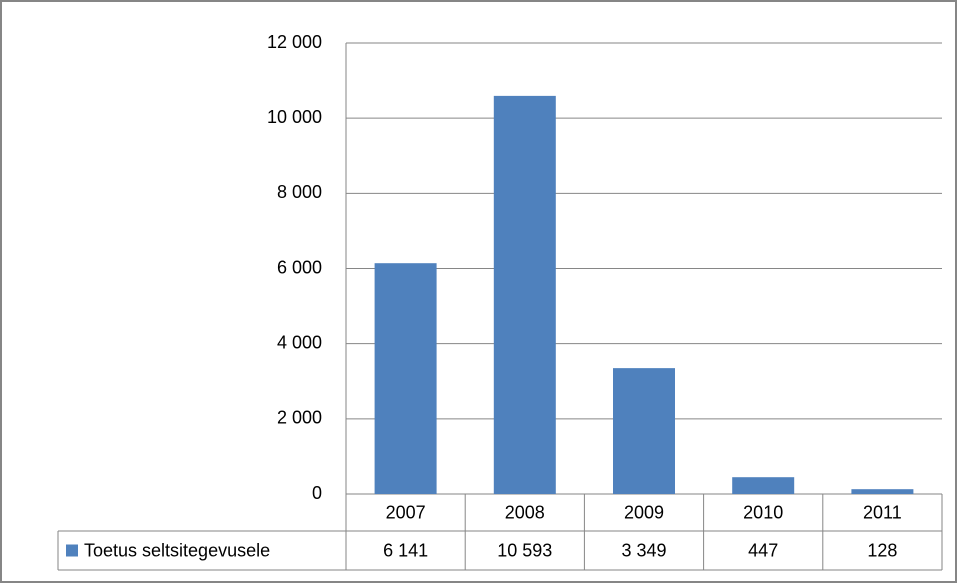 Image resolution: width=957 pixels, height=583 pixels. I want to click on x-tick-label: 2008, so click(525, 512).